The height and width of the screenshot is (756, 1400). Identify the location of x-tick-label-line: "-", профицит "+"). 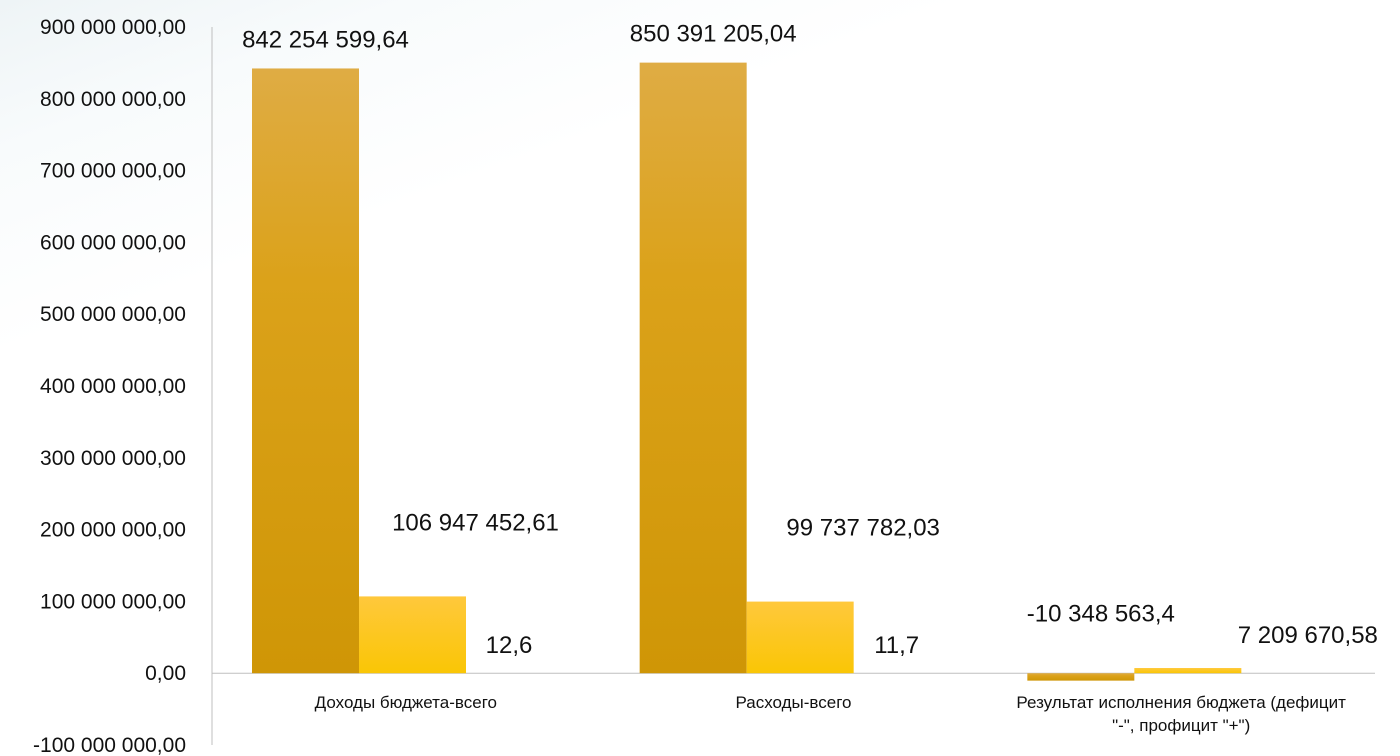
(1181, 725).